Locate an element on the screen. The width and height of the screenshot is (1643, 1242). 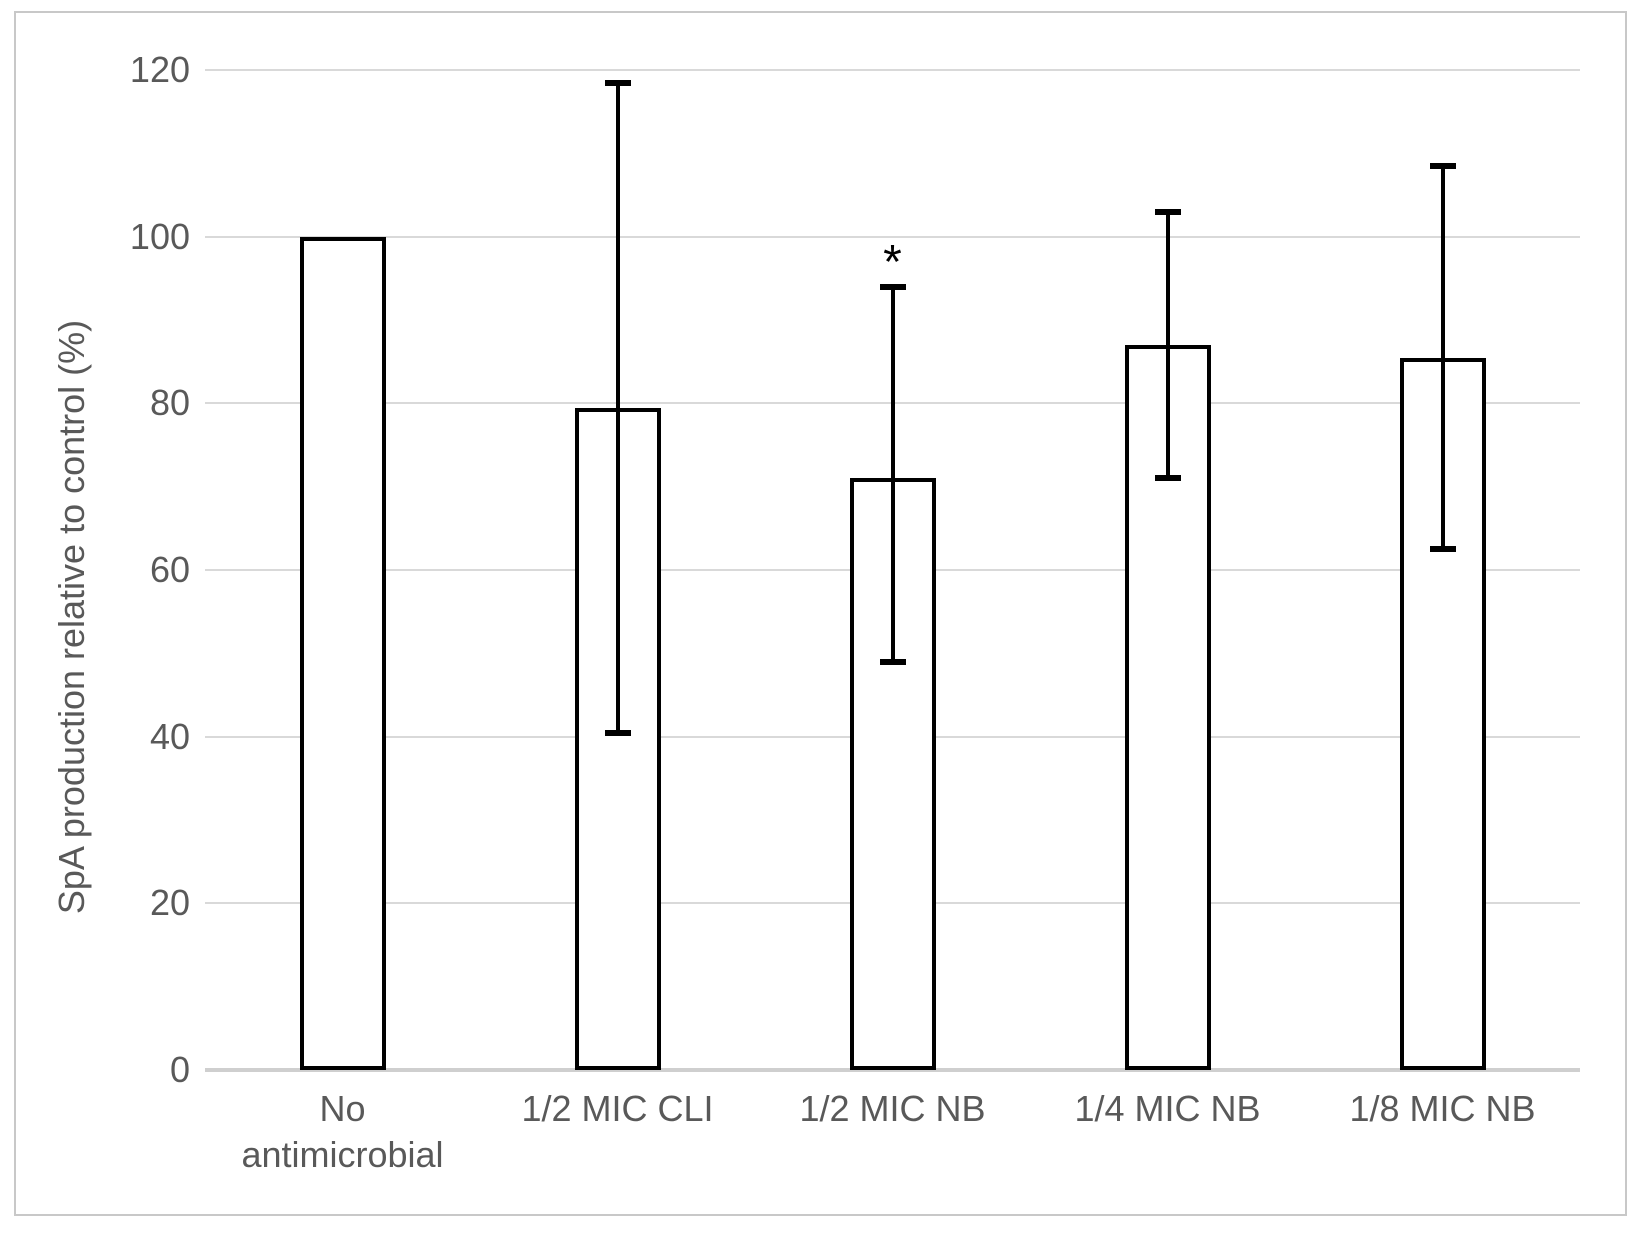
y-tick-label: 0 is located at coordinates (179, 1069).